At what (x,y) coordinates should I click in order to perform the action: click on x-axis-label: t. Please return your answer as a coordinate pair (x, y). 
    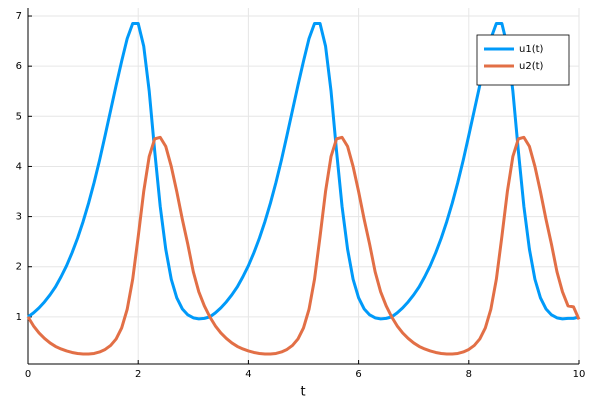
    Looking at the image, I should click on (302, 392).